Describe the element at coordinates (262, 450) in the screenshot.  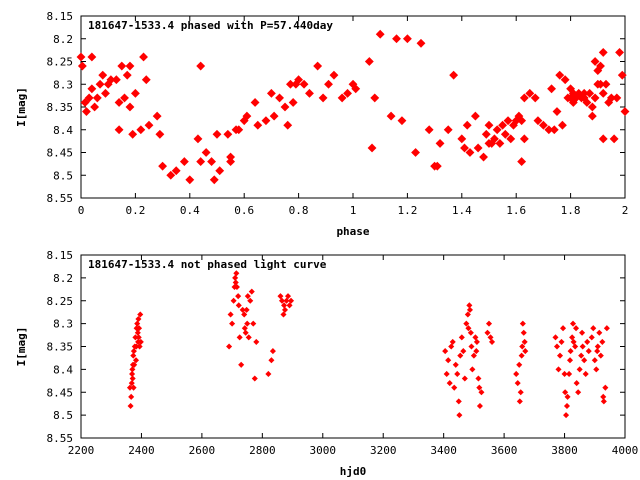
I see `x-tick-label: 2800` at that location.